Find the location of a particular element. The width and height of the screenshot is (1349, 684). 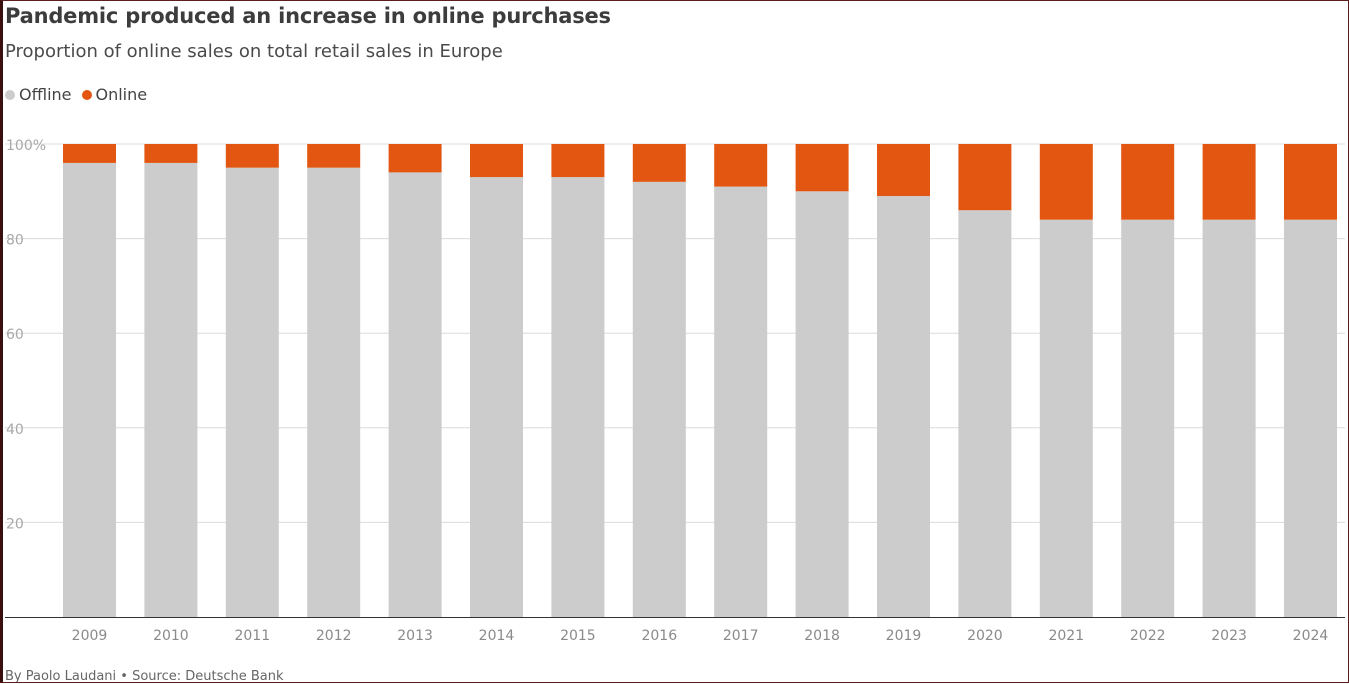

bar-offline-2022 is located at coordinates (1148, 418).